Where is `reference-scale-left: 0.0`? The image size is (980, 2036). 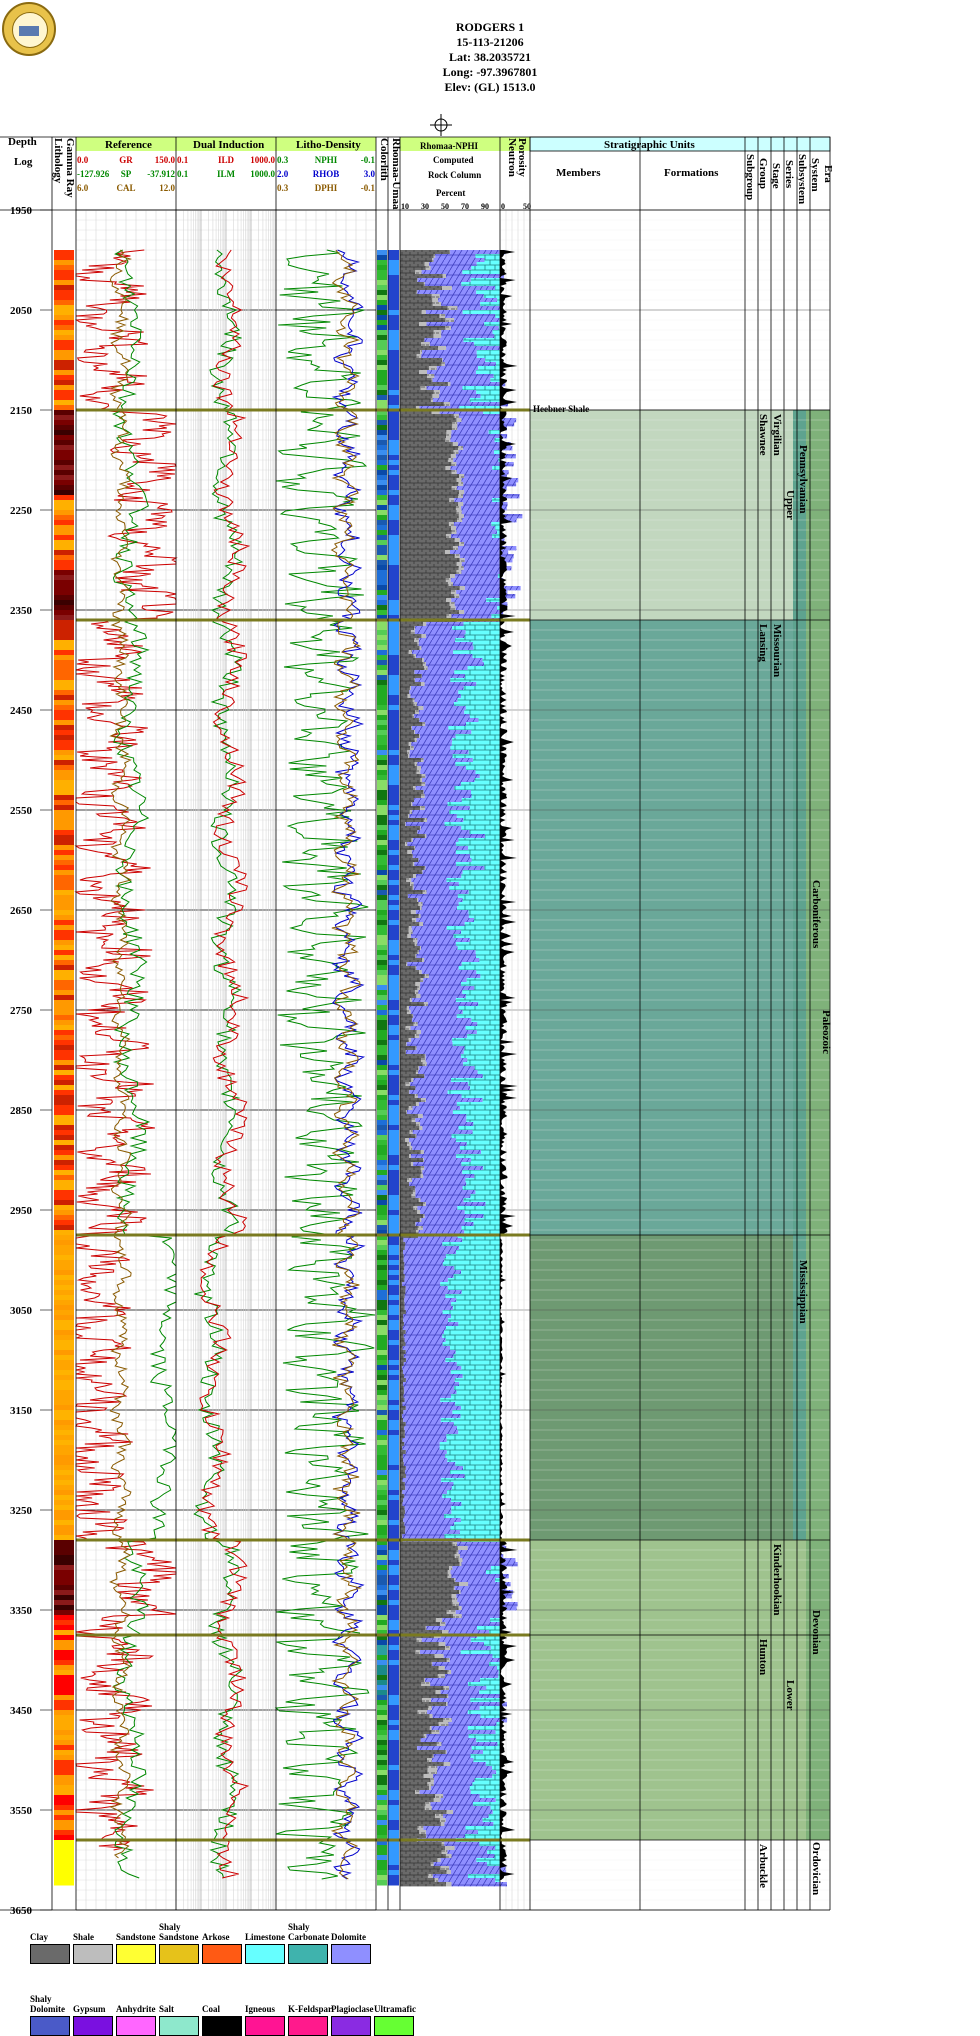 reference-scale-left: 0.0 is located at coordinates (83, 160).